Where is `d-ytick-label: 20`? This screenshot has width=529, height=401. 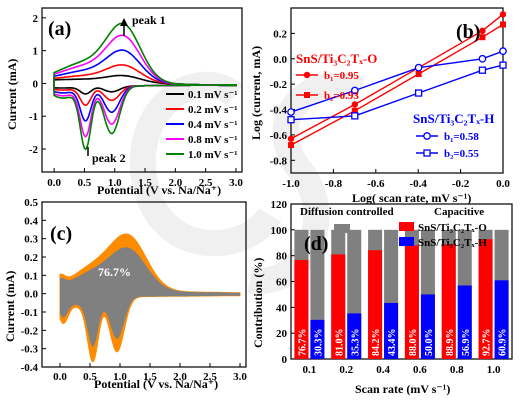
d-ytick-label: 20 is located at coordinates (282, 334).